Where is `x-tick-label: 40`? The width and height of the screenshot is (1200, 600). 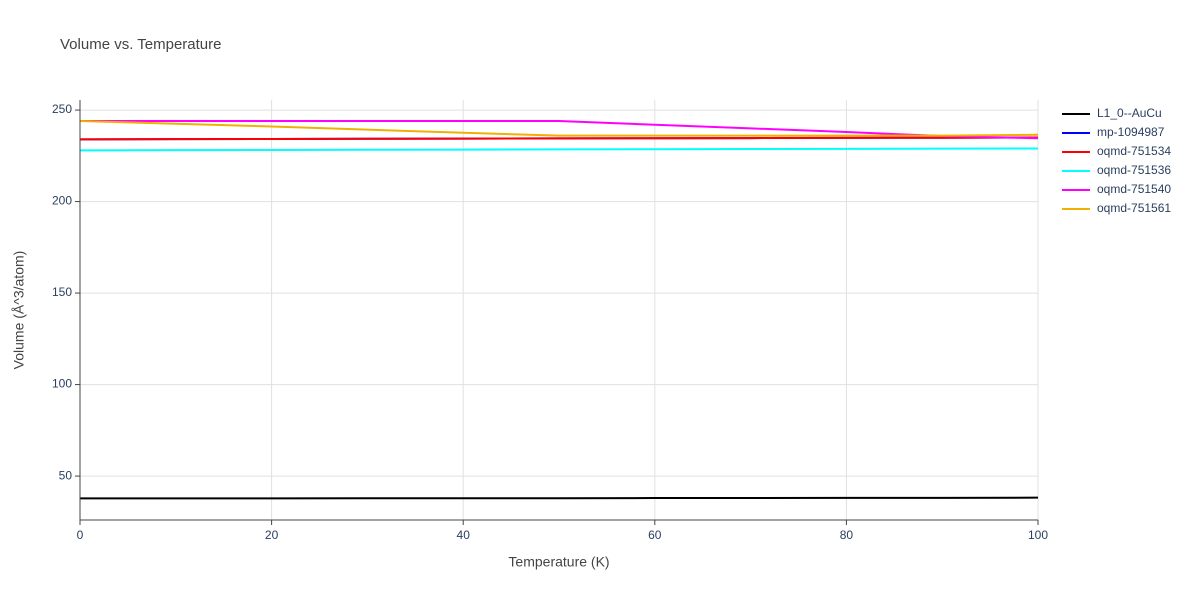
x-tick-label: 40 is located at coordinates (464, 535).